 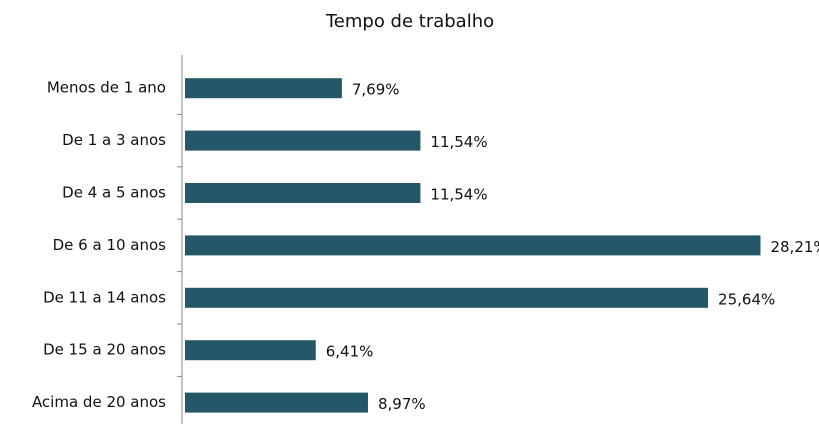 I want to click on data-label: 6,41%, so click(x=350, y=352).